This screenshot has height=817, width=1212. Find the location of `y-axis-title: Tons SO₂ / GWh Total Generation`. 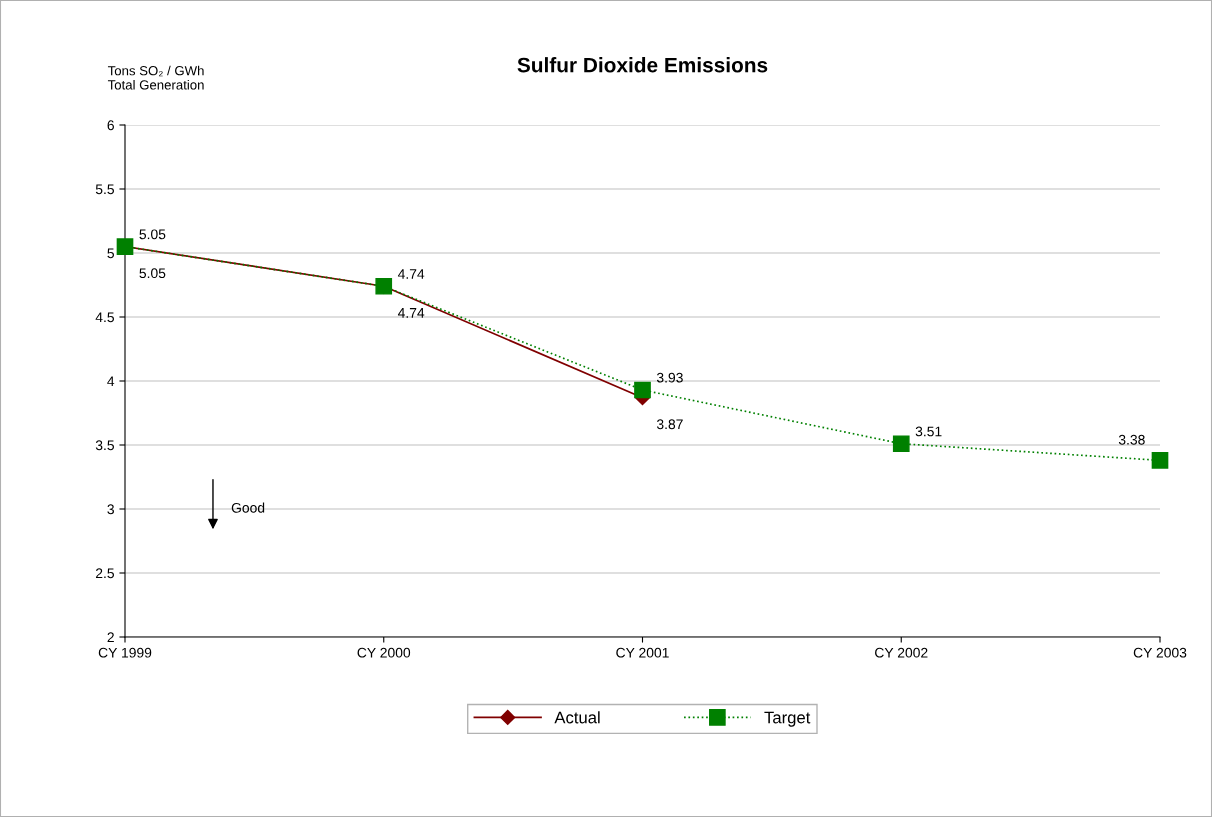

y-axis-title: Tons SO₂ / GWh Total Generation is located at coordinates (155, 77).